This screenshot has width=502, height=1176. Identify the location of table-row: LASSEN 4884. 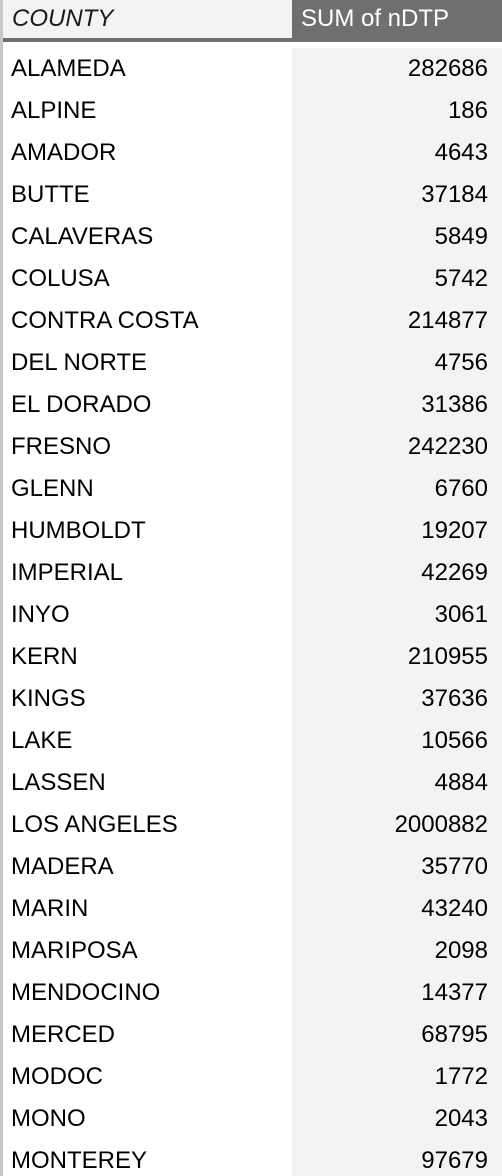
(252, 783).